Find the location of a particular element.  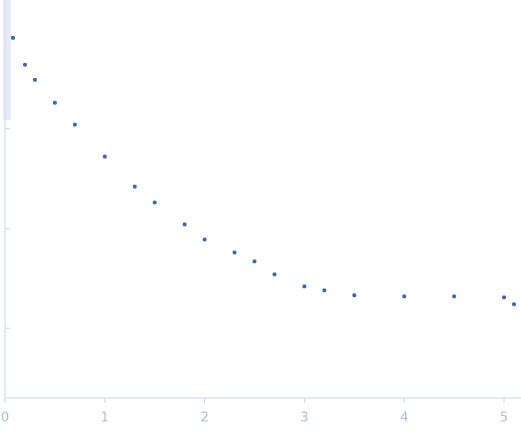

x-tick-label: 2 is located at coordinates (204, 418).